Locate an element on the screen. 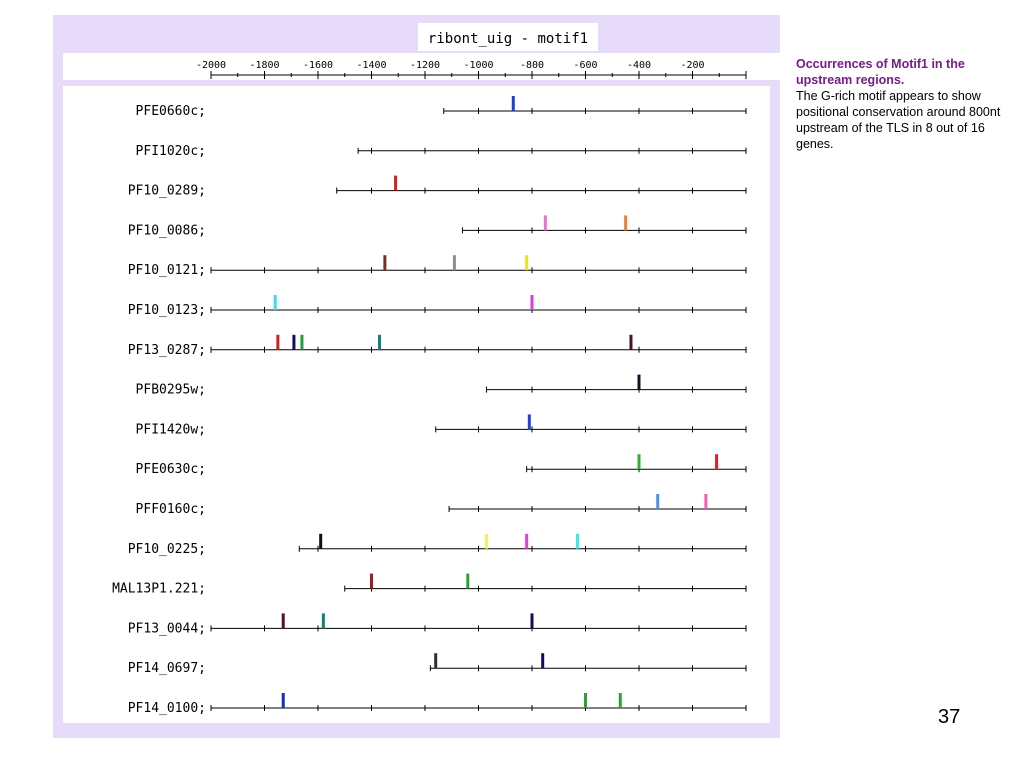 Image resolution: width=1024 pixels, height=768 pixels. gene-label: PF14_0697; is located at coordinates (167, 668).